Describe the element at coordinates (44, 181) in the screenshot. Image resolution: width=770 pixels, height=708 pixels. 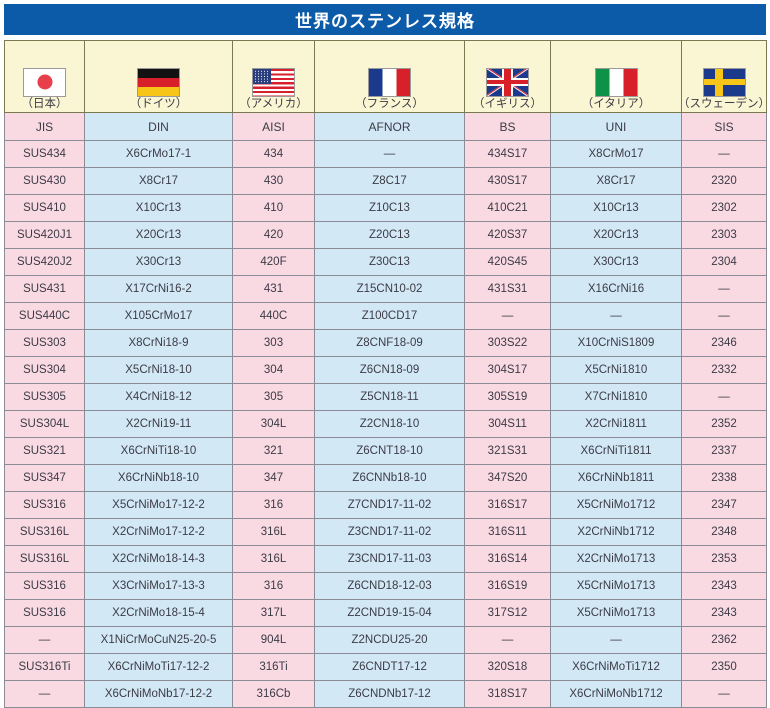
I see `cell-jis: SUS430` at that location.